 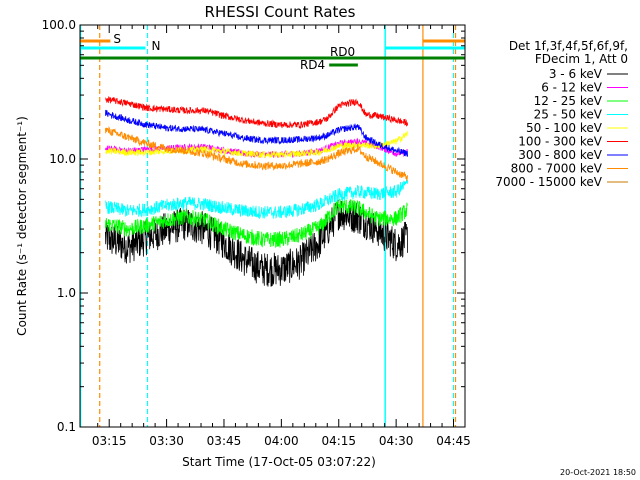 I want to click on y-tick-label: 100.0, so click(x=59, y=25).